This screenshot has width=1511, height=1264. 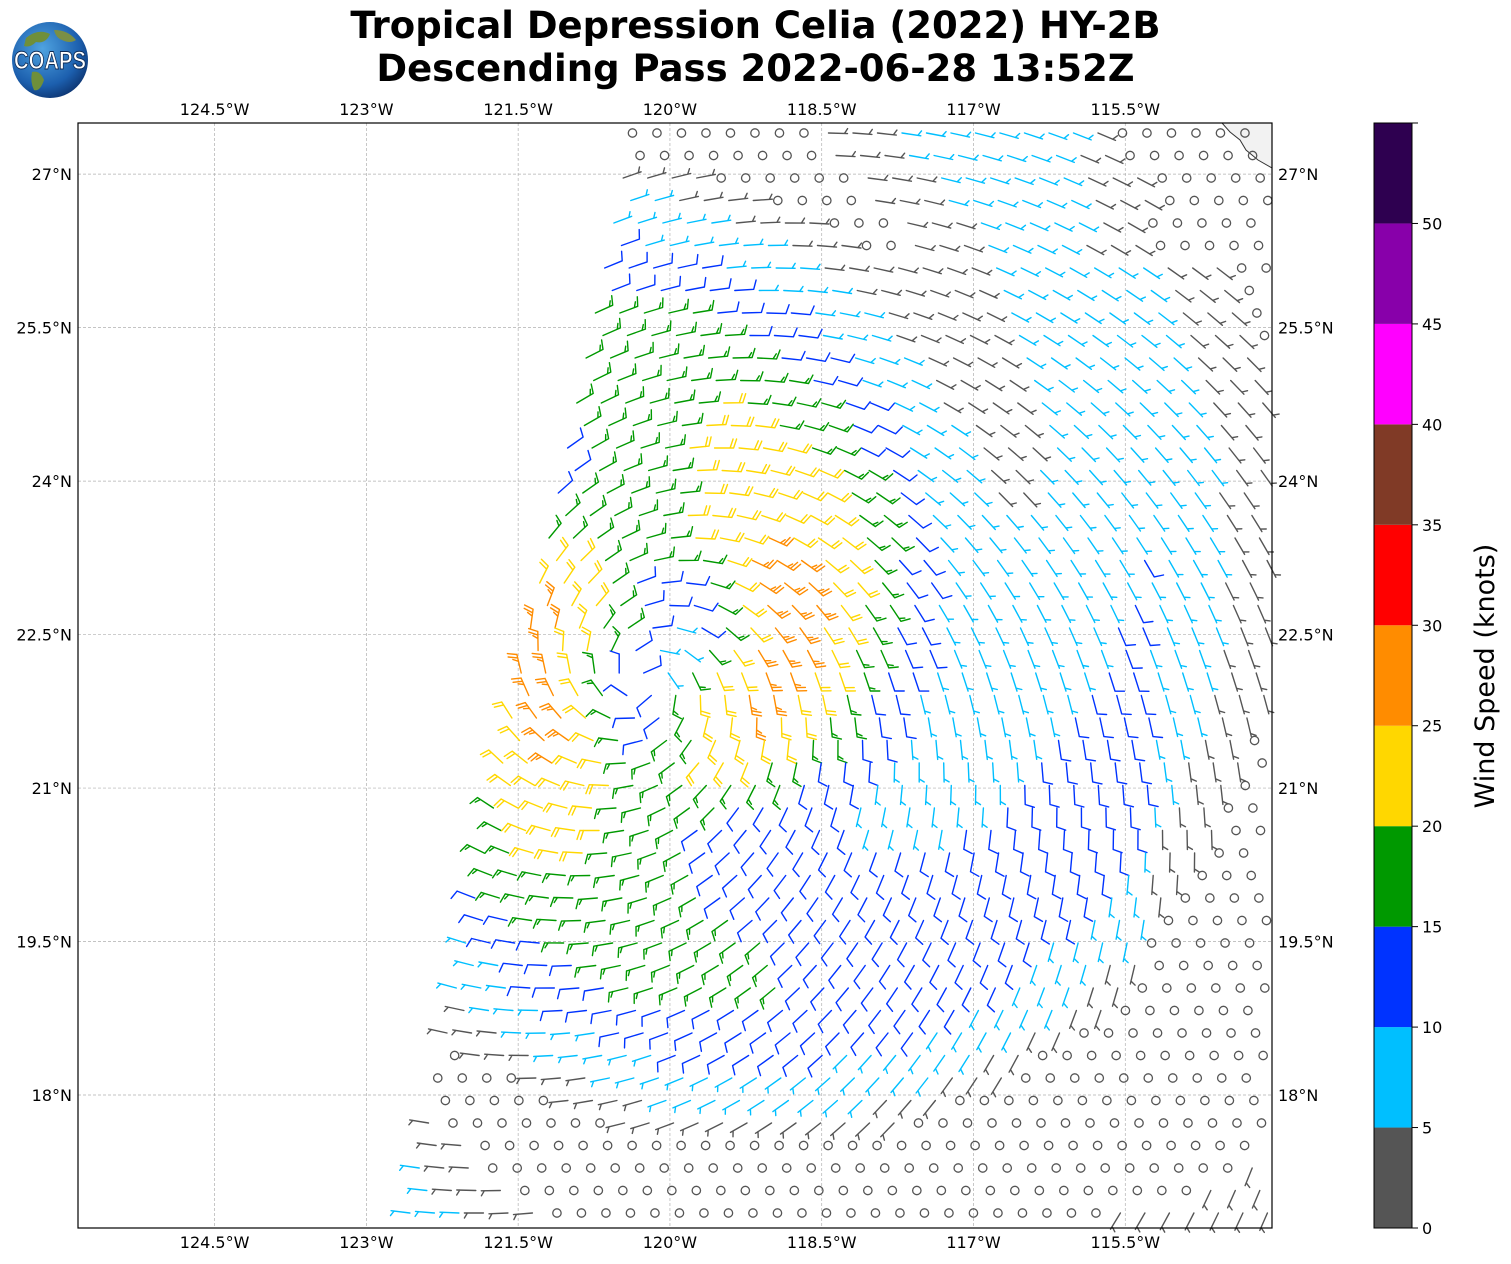 What do you see at coordinates (518, 109) in the screenshot?
I see `lon-tick-label-top: 121.5°W` at bounding box center [518, 109].